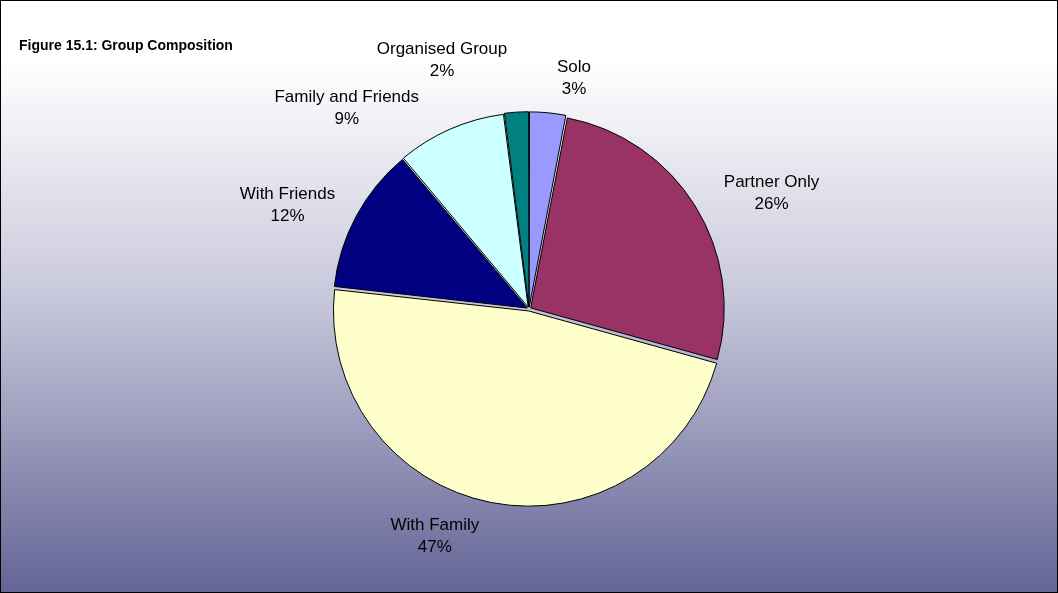 The image size is (1058, 593). I want to click on data-label: 3%, so click(574, 89).